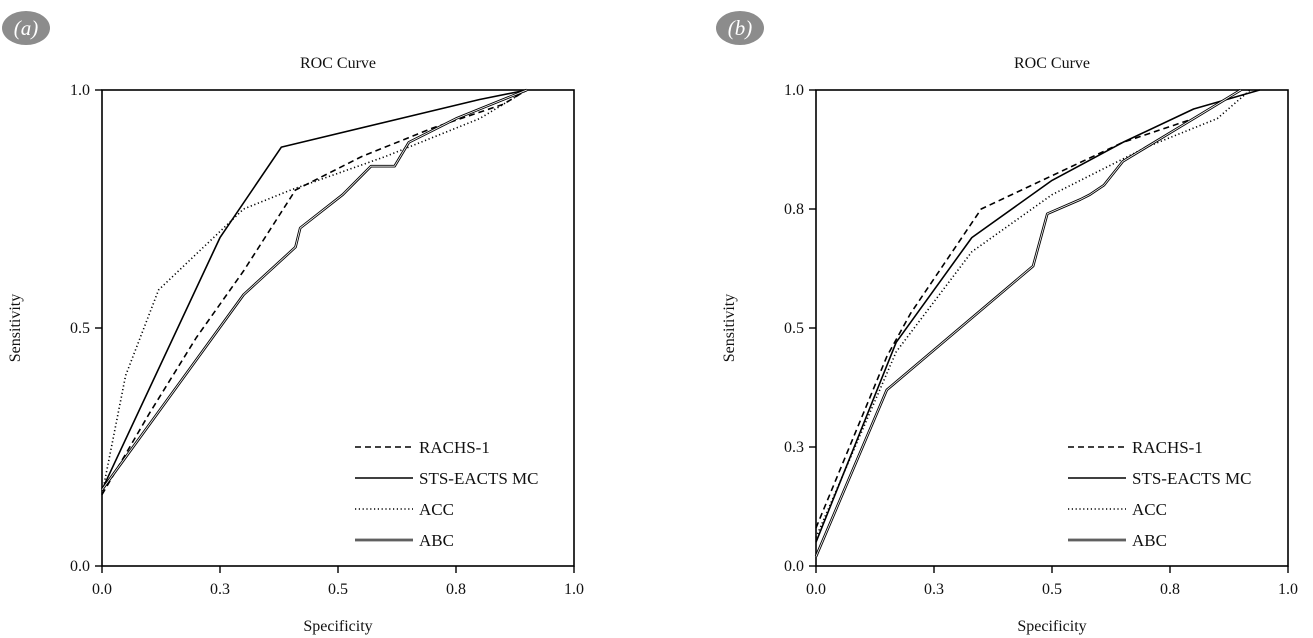 The height and width of the screenshot is (638, 1313). Describe the element at coordinates (1051, 626) in the screenshot. I see `x-axis-label-b: Specificity` at that location.